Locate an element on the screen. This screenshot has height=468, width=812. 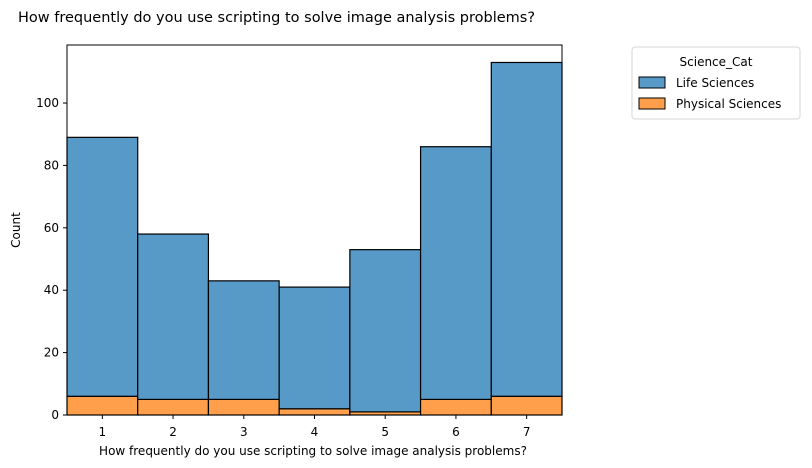
x-tick-label-1: 1 is located at coordinates (103, 432).